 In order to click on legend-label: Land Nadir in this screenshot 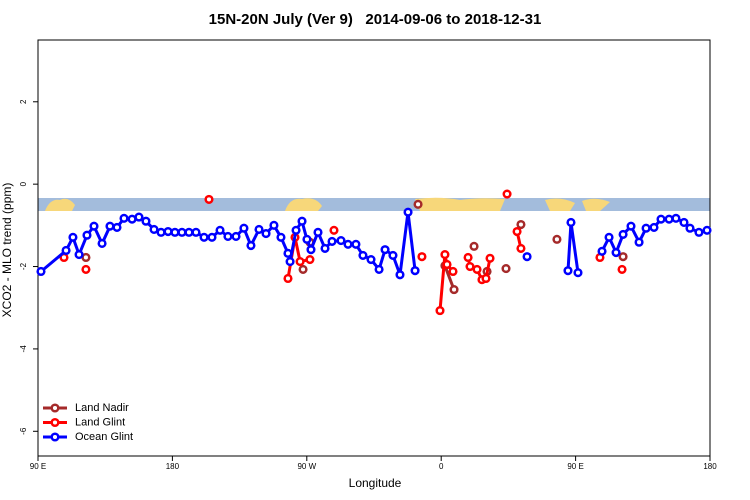, I will do `click(102, 408)`.